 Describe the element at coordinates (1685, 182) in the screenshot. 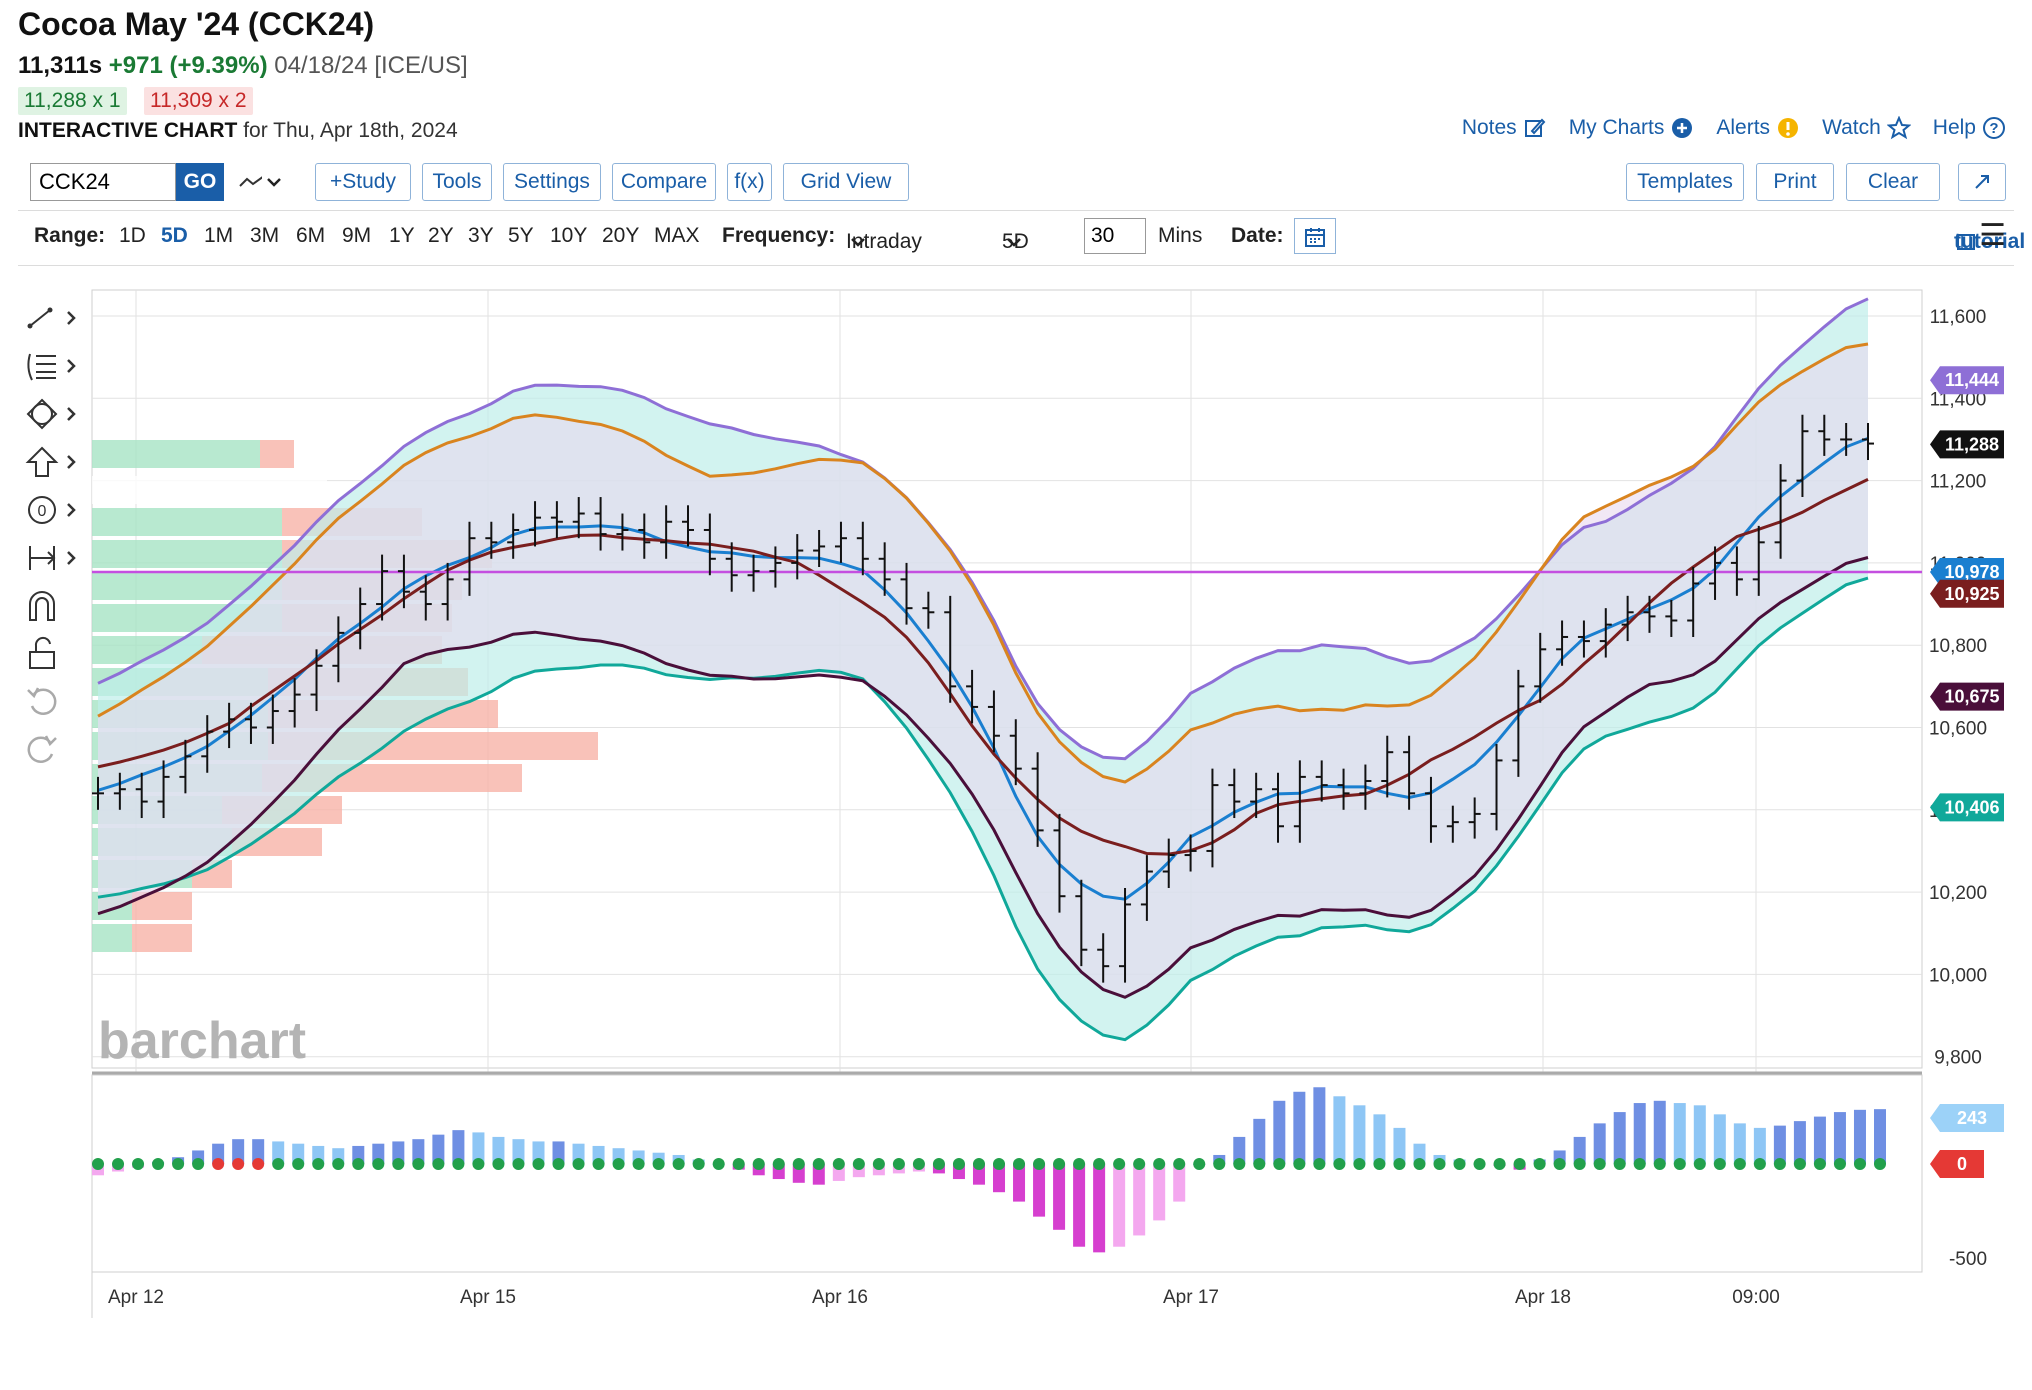

I see `templates-button: Templates` at that location.